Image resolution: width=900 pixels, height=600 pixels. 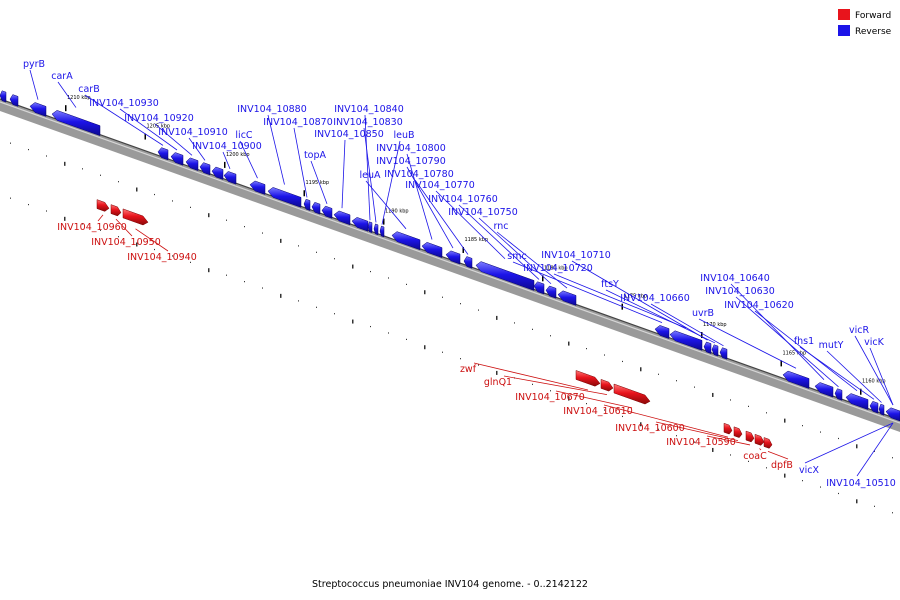 What do you see at coordinates (62, 76) in the screenshot?
I see `gene-label-reverse: carA` at bounding box center [62, 76].